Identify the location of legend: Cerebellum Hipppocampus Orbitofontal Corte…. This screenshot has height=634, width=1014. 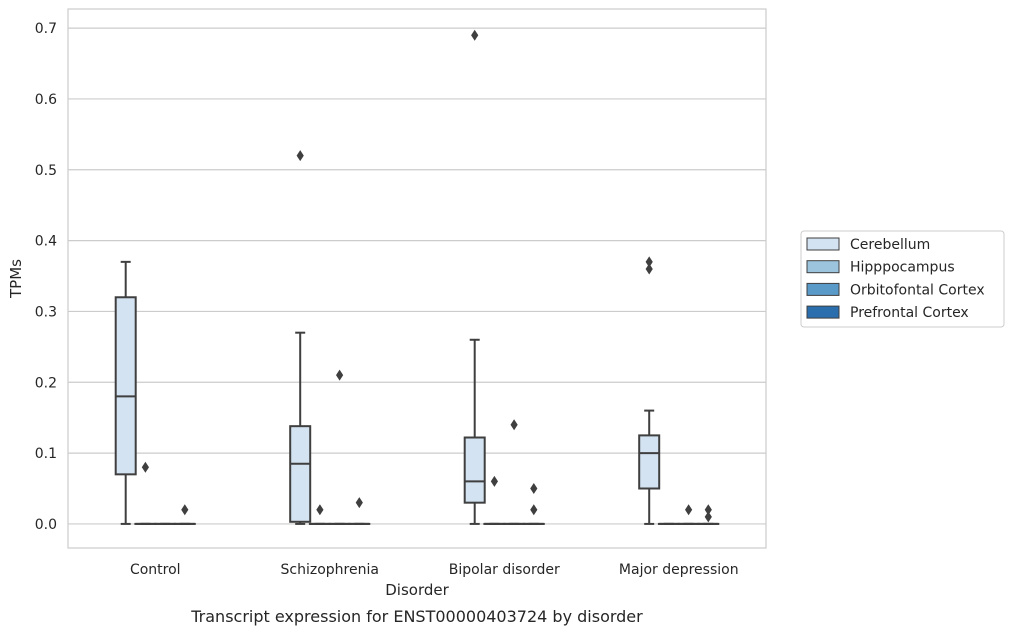
(902, 279).